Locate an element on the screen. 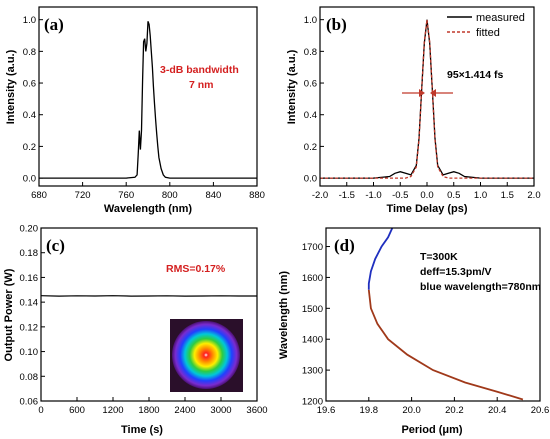 This screenshot has height=439, width=550. panel-b-ytick-label: 0.2 is located at coordinates (310, 147).